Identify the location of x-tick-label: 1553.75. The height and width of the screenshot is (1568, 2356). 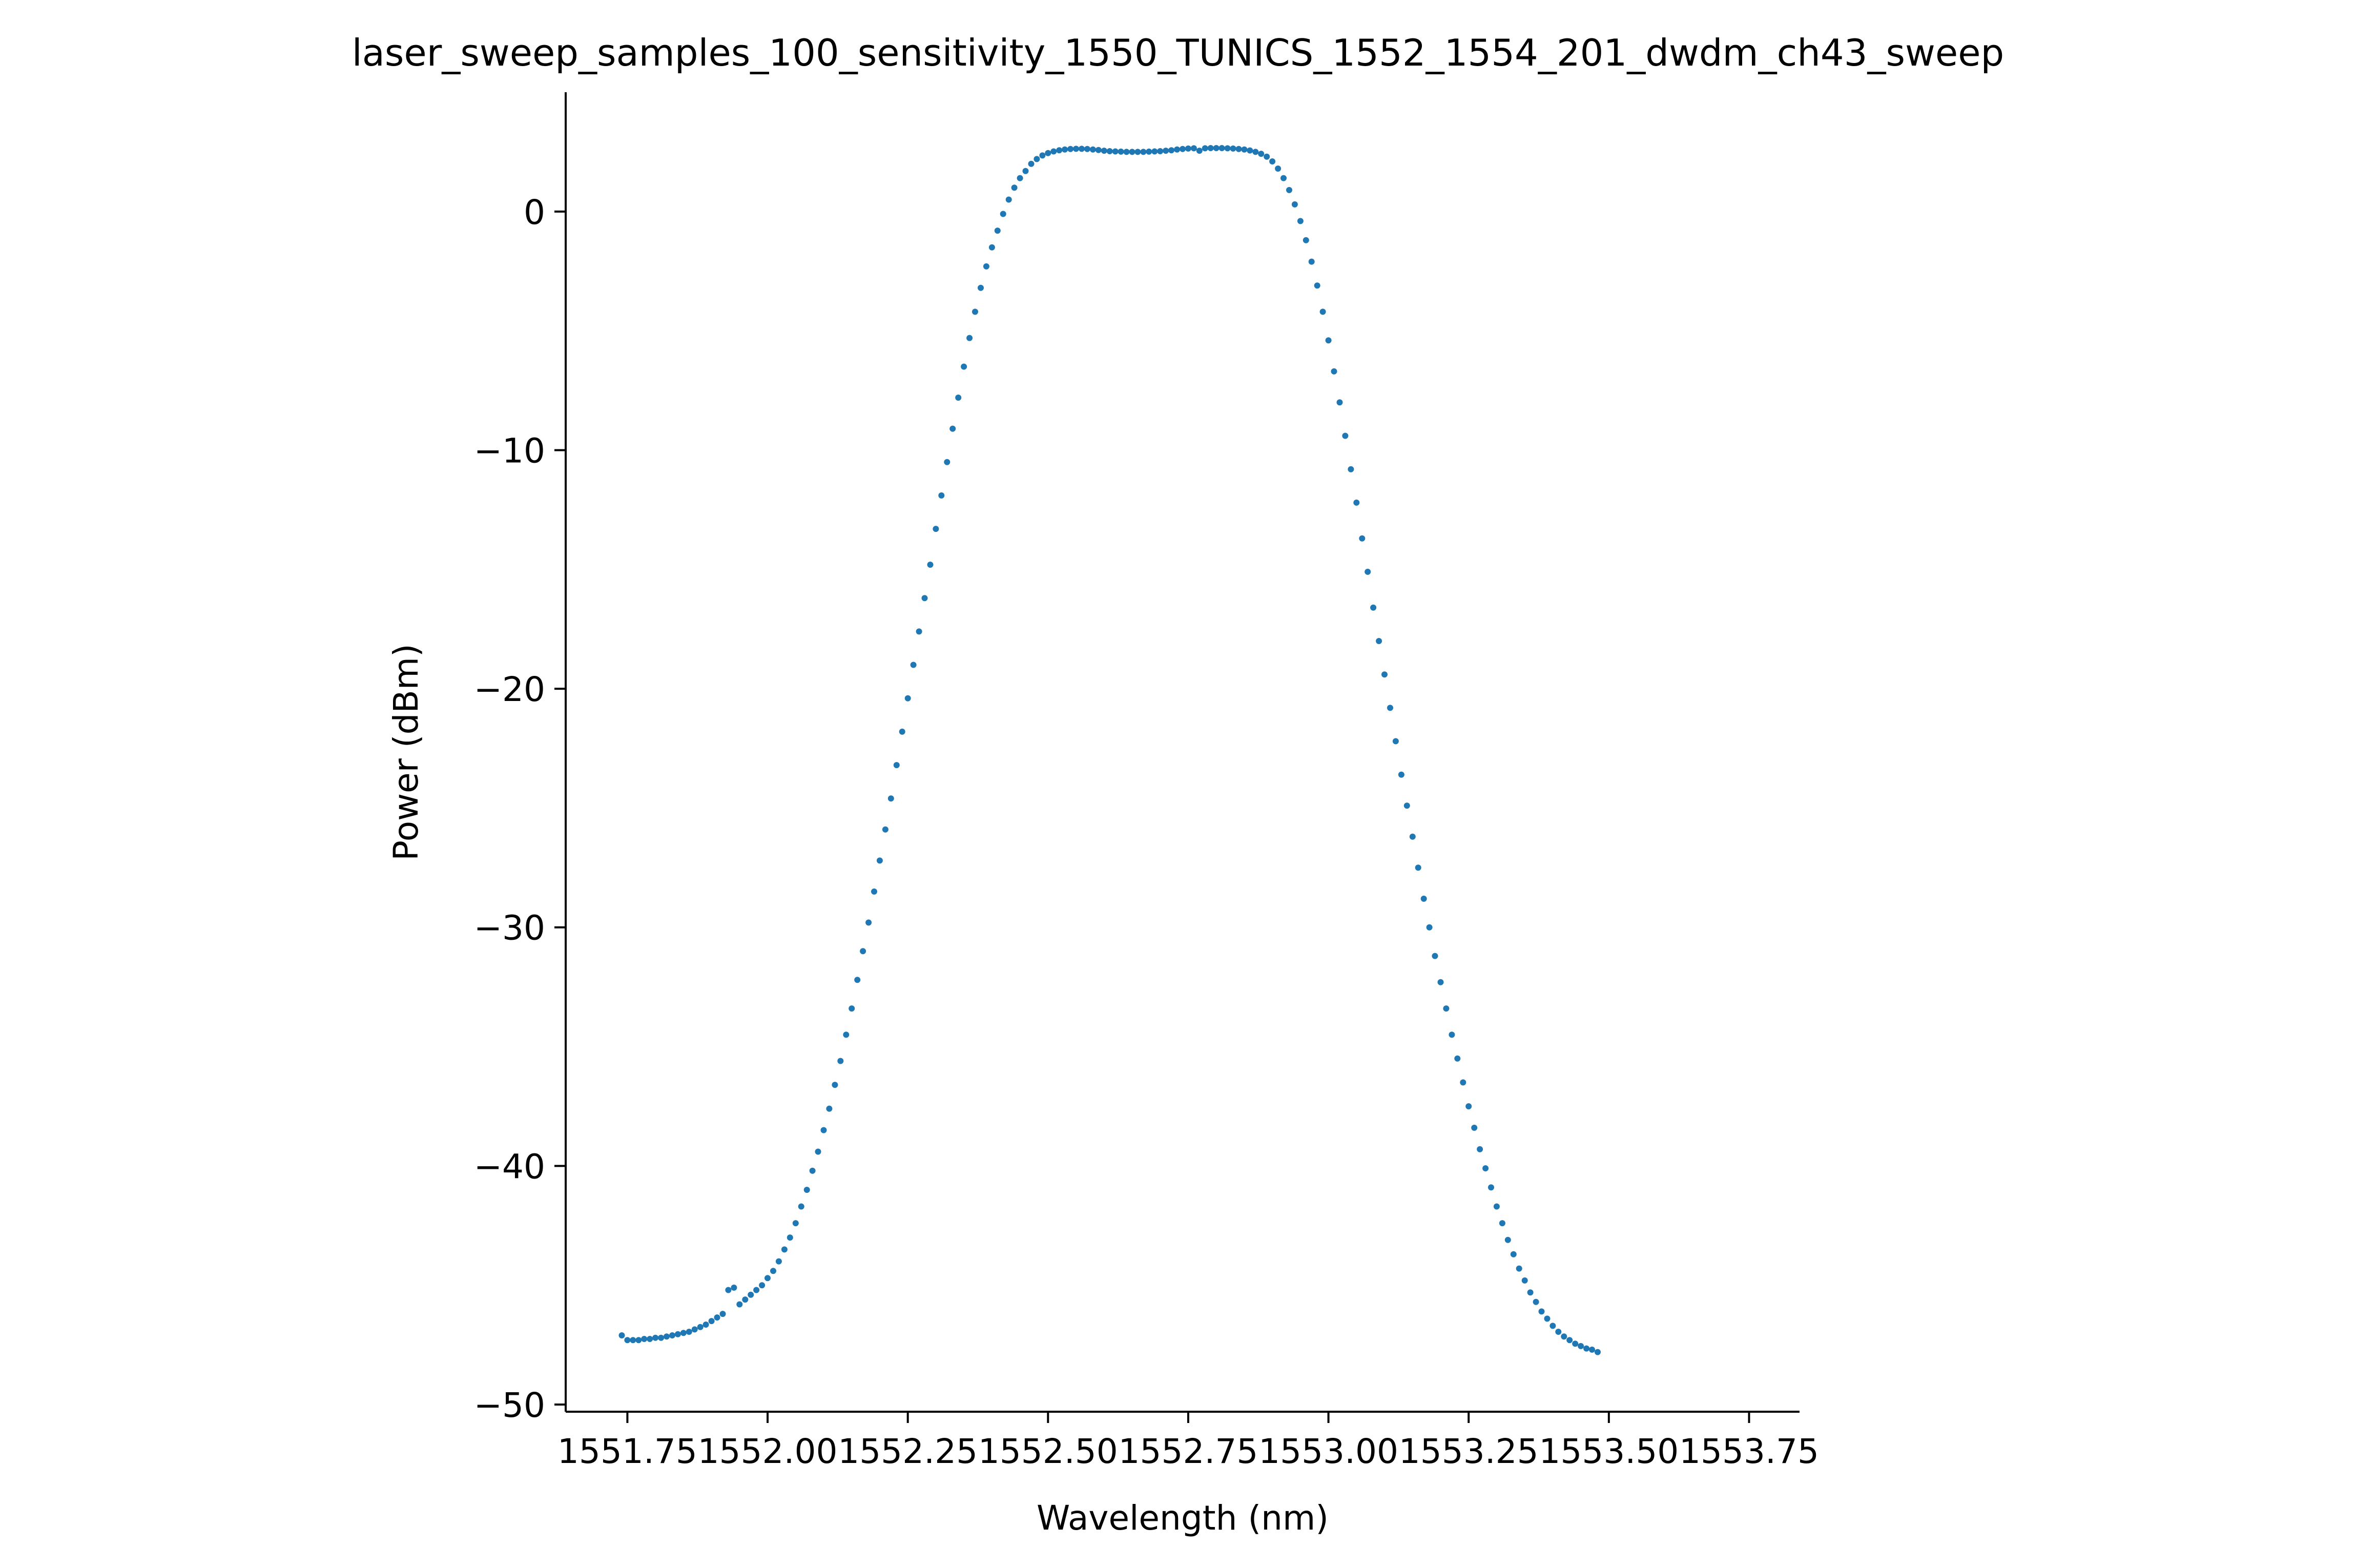
(1749, 1451).